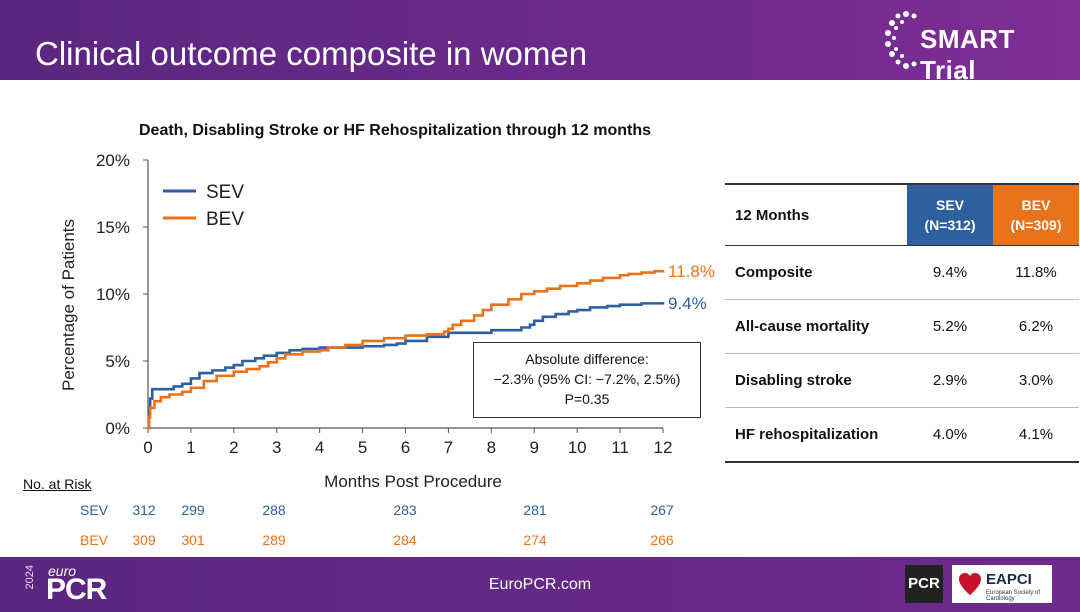 Image resolution: width=1080 pixels, height=612 pixels. I want to click on risk-sev-value: 299, so click(193, 510).